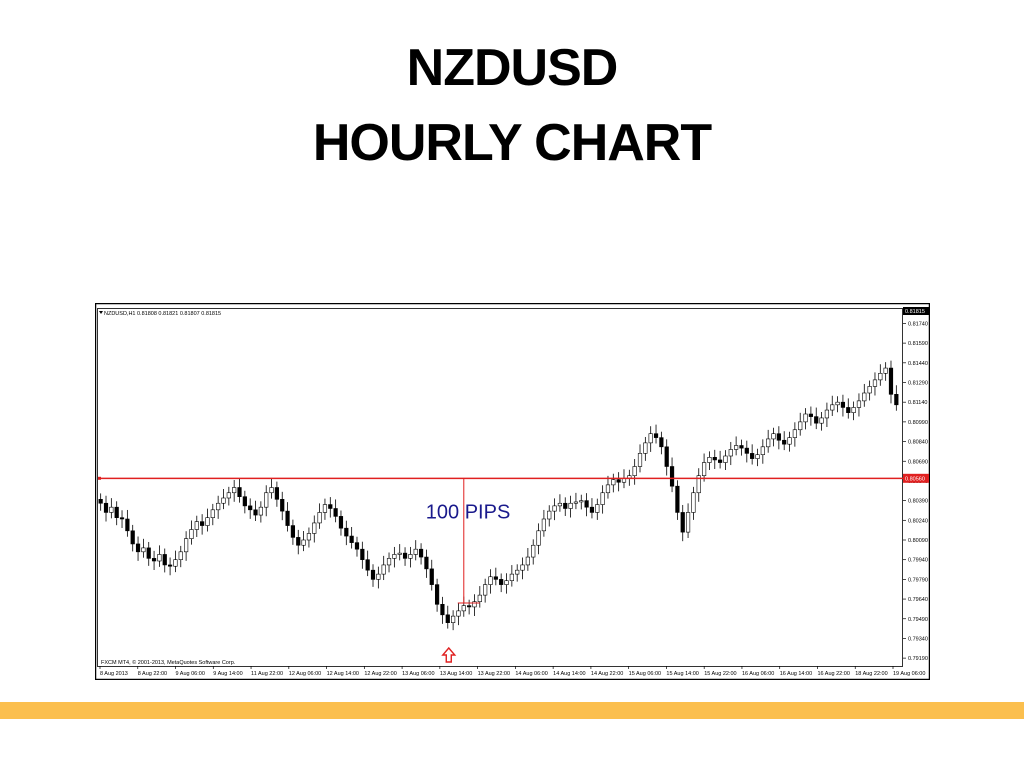 The width and height of the screenshot is (1024, 768). Describe the element at coordinates (267, 674) in the screenshot. I see `x-tick-label: 11 Aug 22:00` at that location.